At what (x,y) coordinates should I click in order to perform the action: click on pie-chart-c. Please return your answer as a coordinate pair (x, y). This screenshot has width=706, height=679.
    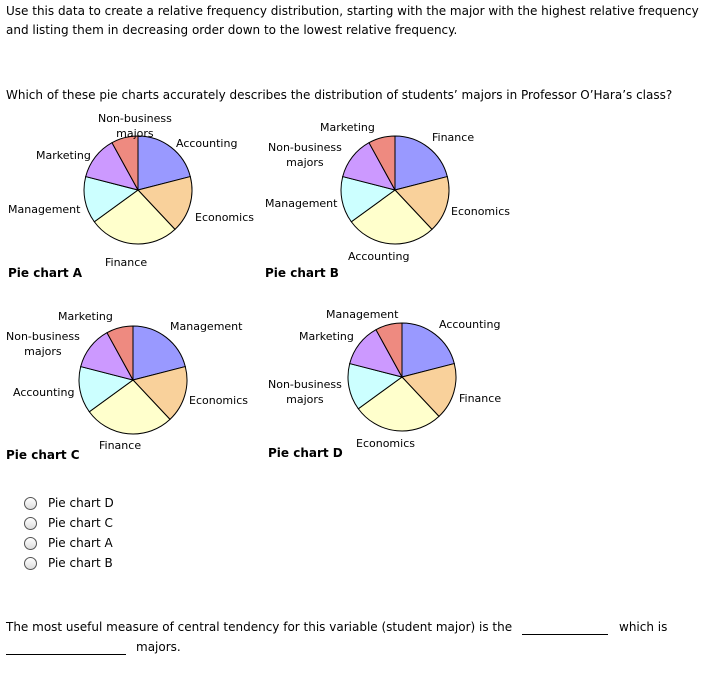
    Looking at the image, I should click on (133, 380).